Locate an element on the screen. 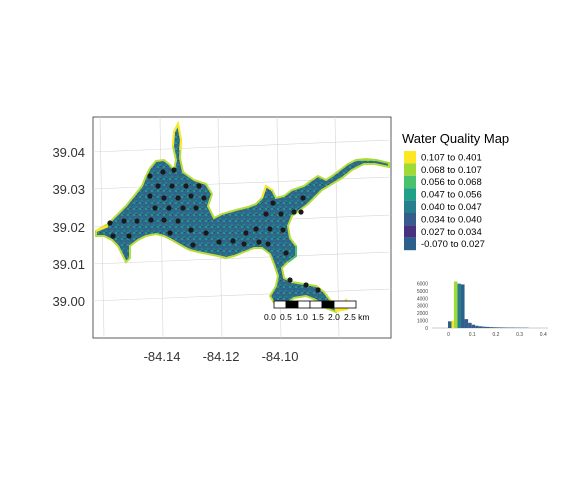 This screenshot has height=480, width=576. x-tick-label: -84.12 is located at coordinates (221, 356).